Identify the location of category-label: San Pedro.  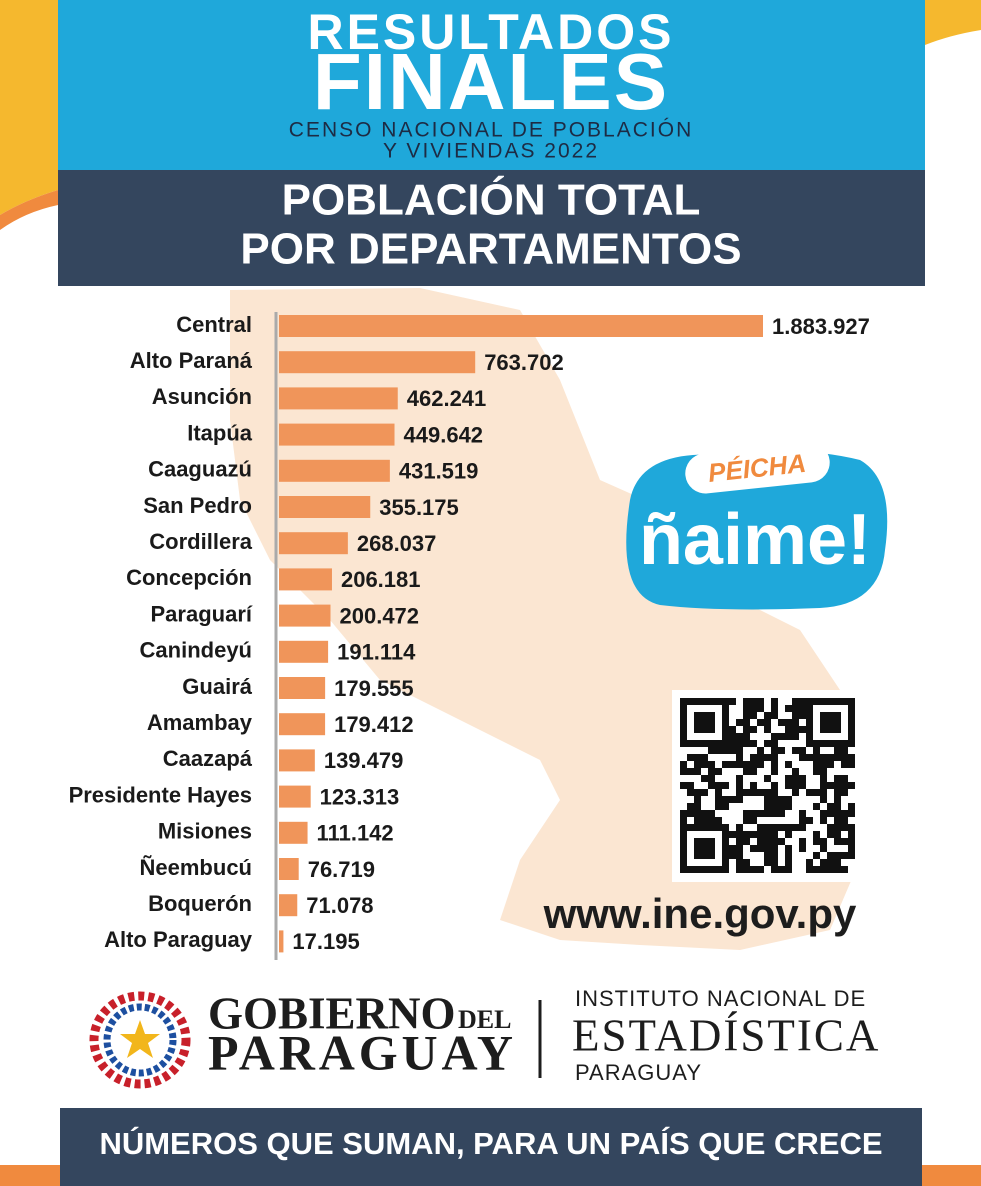
(197, 505).